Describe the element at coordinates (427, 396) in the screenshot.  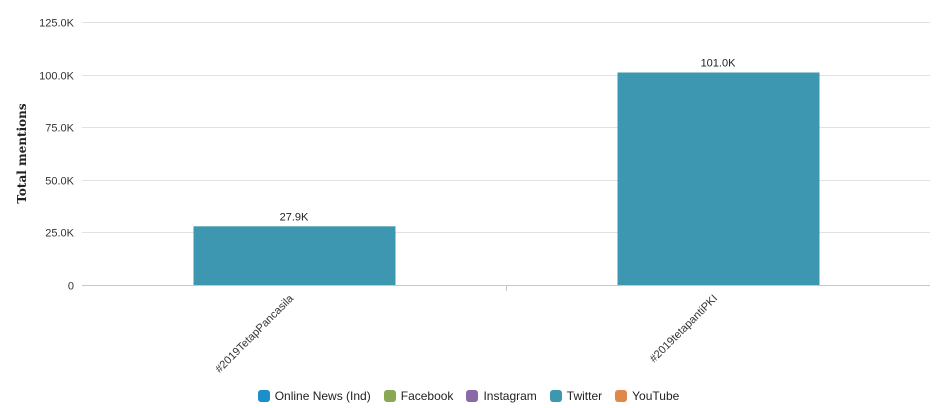
I see `legend-label: Facebook` at that location.